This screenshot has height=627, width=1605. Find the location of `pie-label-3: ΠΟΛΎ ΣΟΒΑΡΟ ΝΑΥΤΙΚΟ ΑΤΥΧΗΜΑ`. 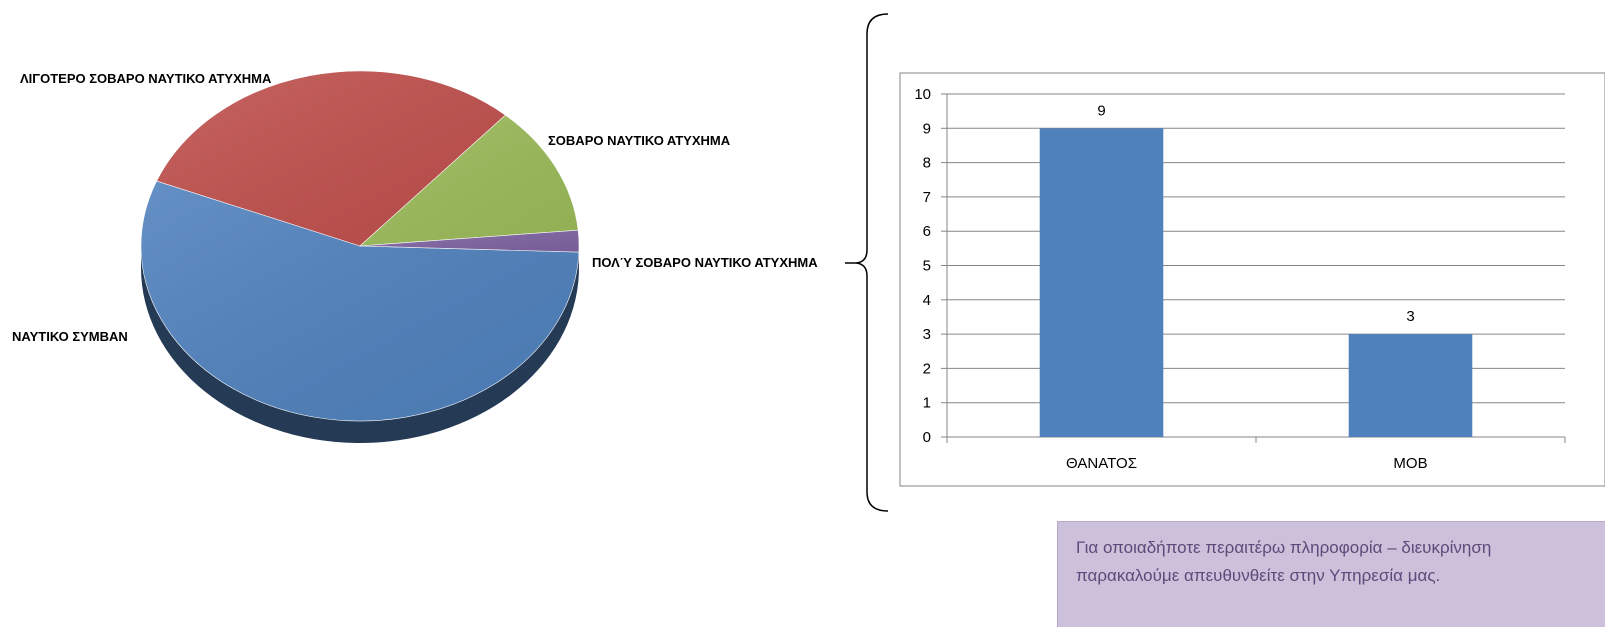

pie-label-3: ΠΟΛΎ ΣΟΒΑΡΟ ΝΑΥΤΙΚΟ ΑΤΥΧΗΜΑ is located at coordinates (705, 262).